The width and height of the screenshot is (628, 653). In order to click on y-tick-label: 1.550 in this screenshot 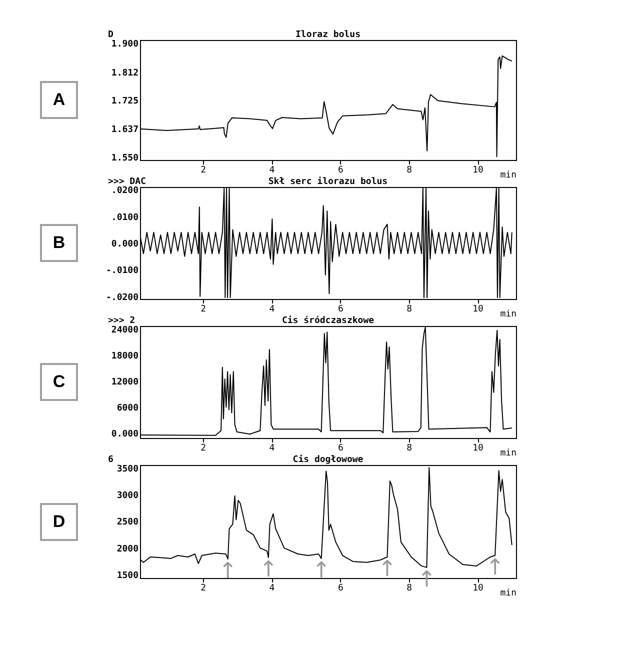, I will do `click(124, 158)`.